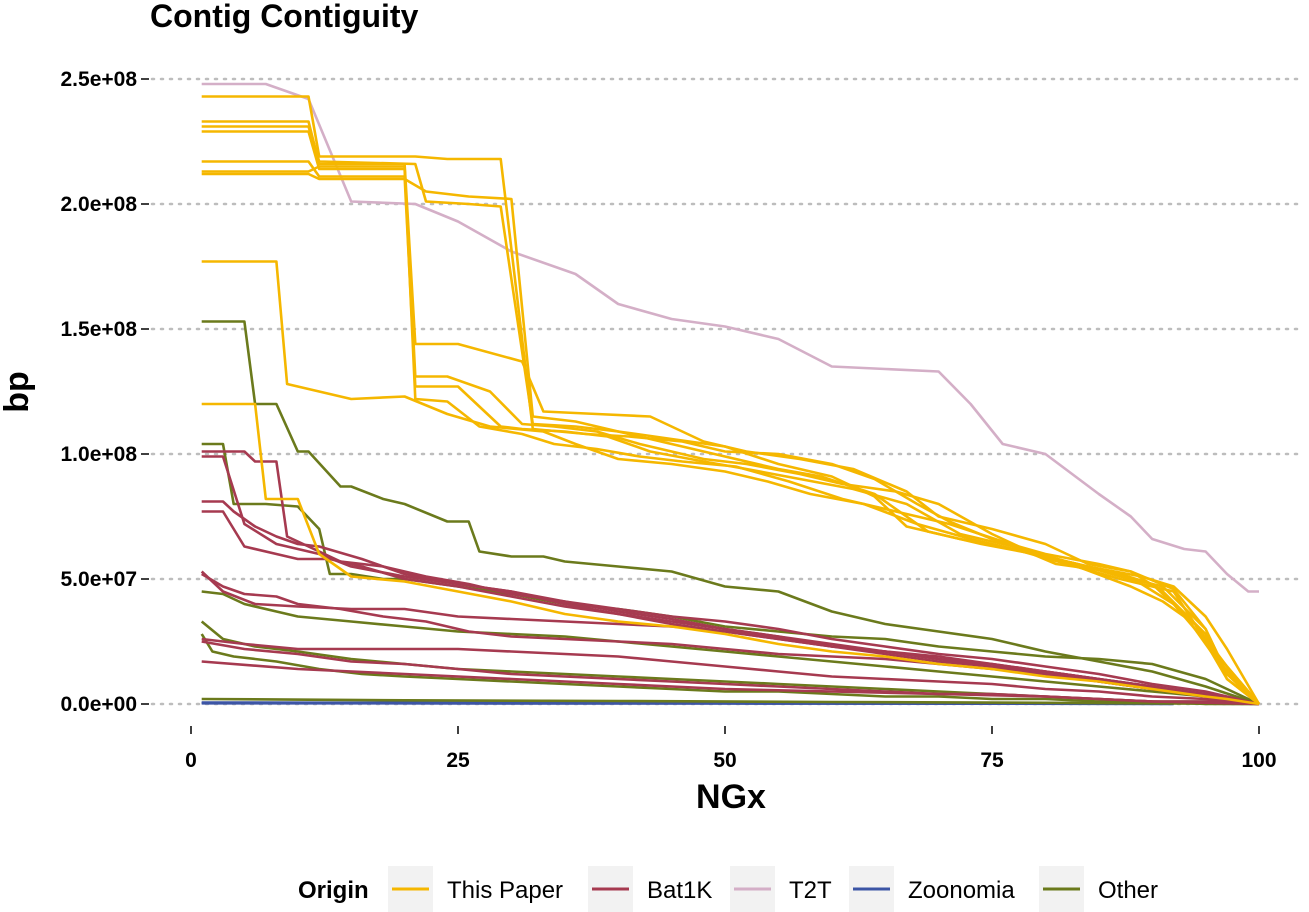 The height and width of the screenshot is (912, 1309). What do you see at coordinates (18, 392) in the screenshot?
I see `y-axis-title: bp` at bounding box center [18, 392].